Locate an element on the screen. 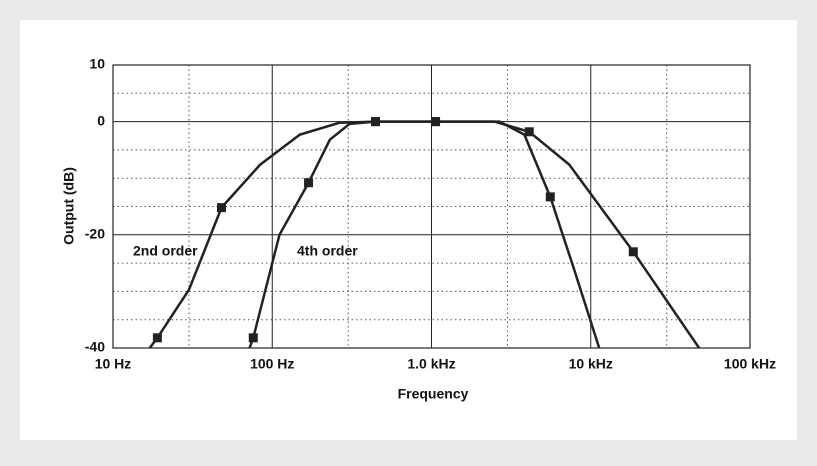 The height and width of the screenshot is (466, 817). x-tick-label: 10 Hz is located at coordinates (113, 364).